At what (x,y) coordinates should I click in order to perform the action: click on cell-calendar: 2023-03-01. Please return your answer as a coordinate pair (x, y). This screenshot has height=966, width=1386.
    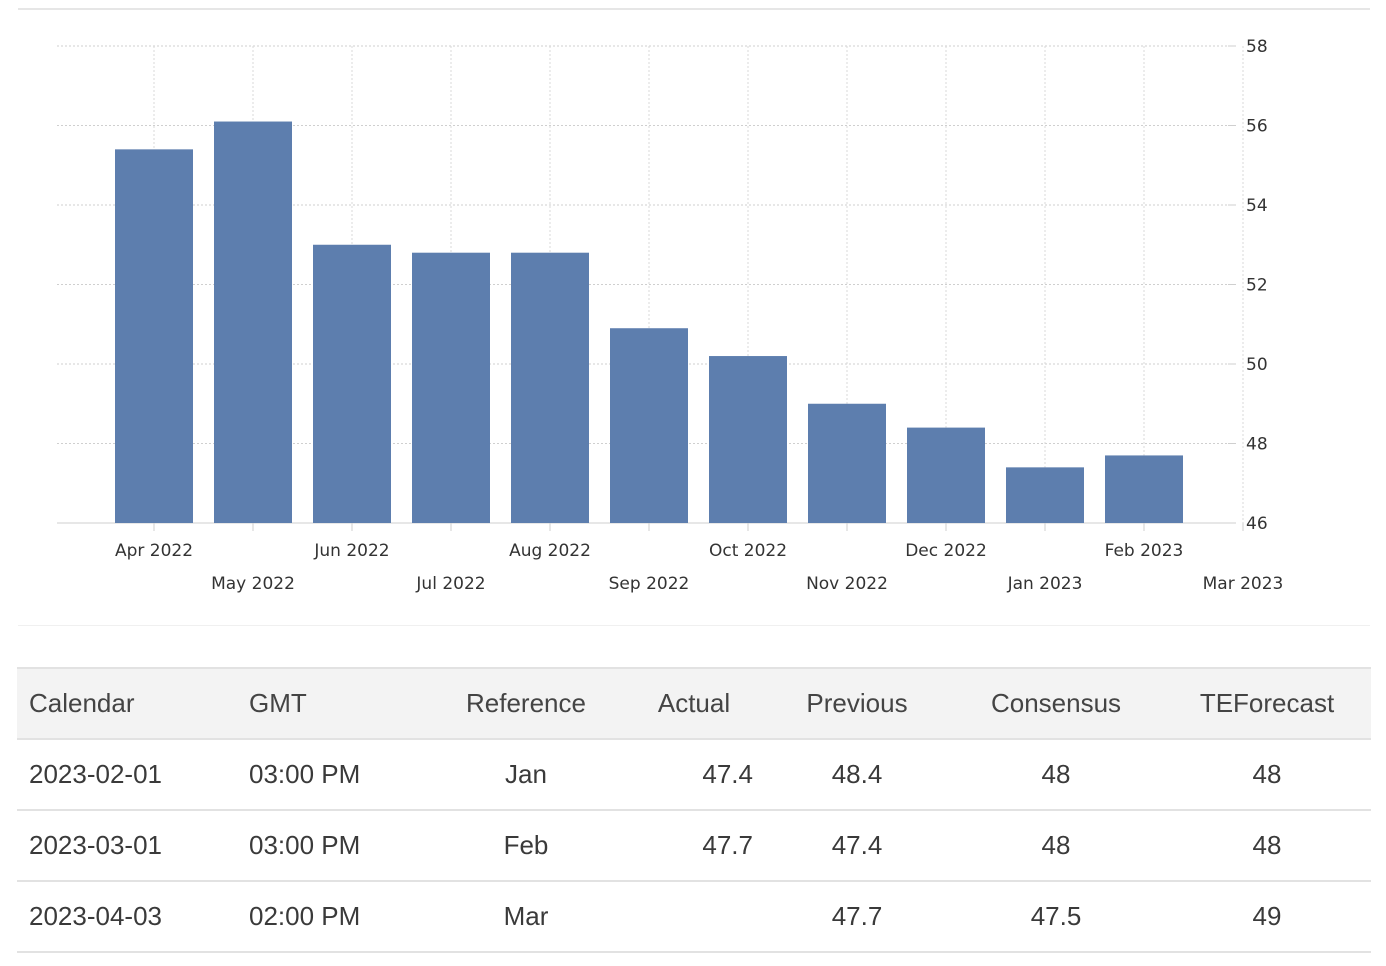
    Looking at the image, I should click on (127, 846).